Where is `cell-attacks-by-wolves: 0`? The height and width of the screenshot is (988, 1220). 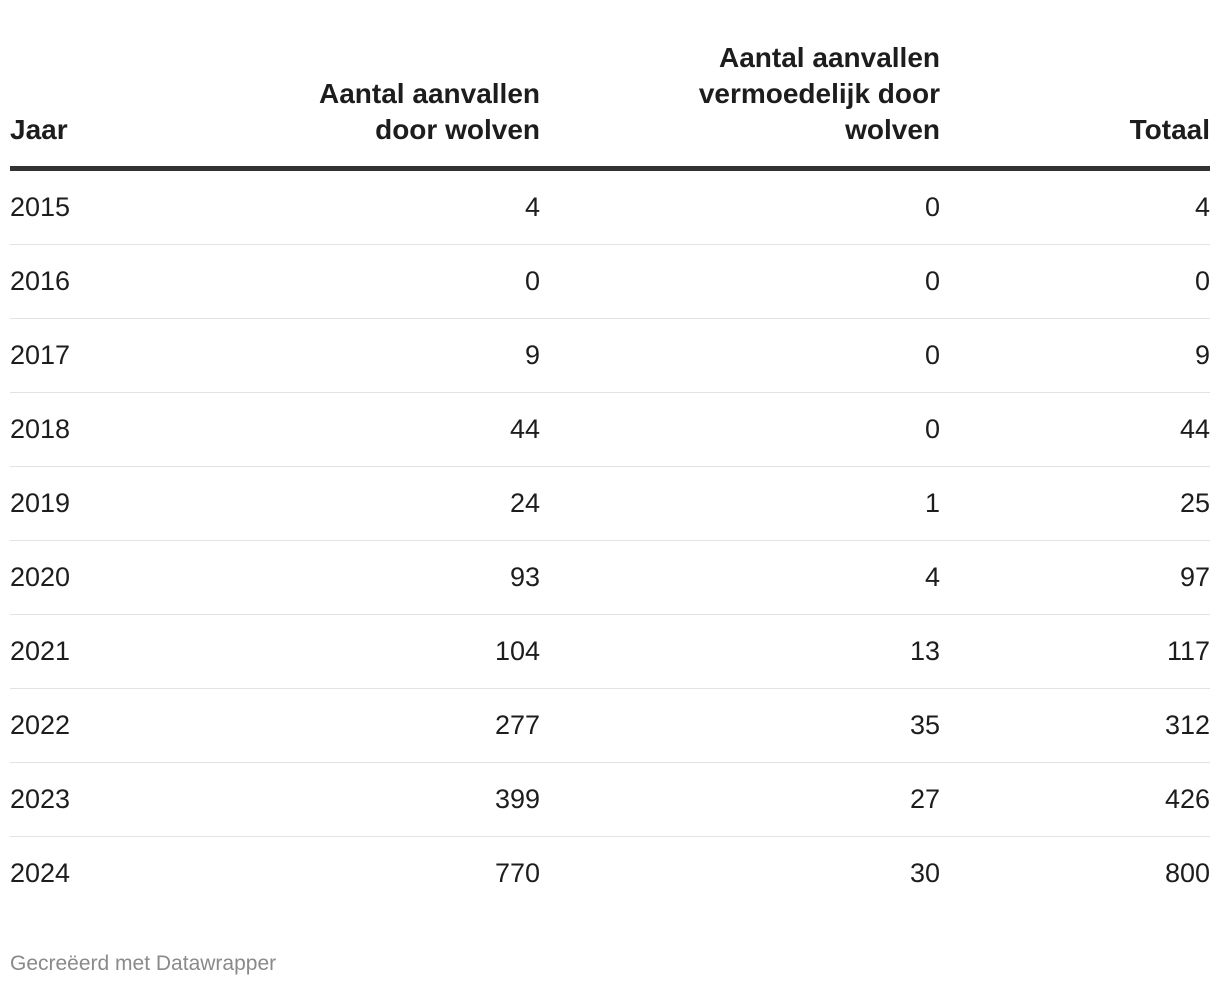 cell-attacks-by-wolves: 0 is located at coordinates (365, 281).